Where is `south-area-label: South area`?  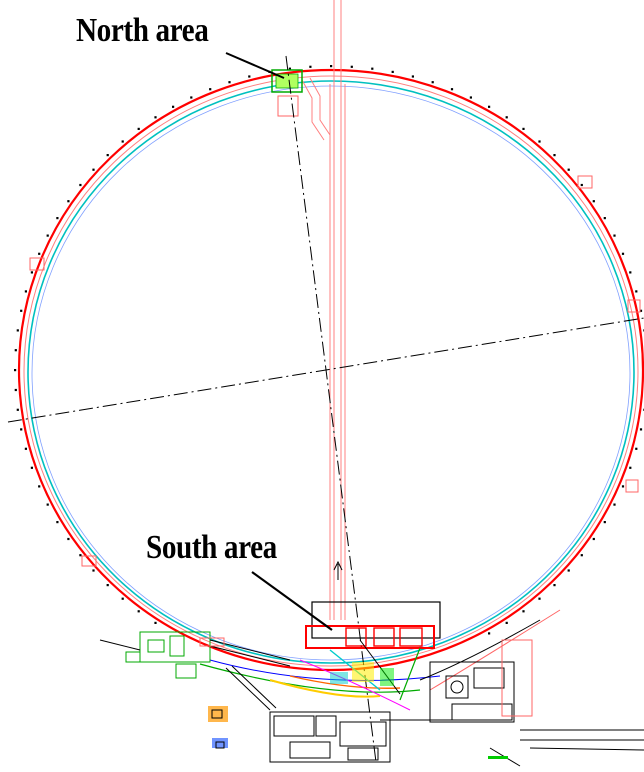 south-area-label: South area is located at coordinates (211, 547).